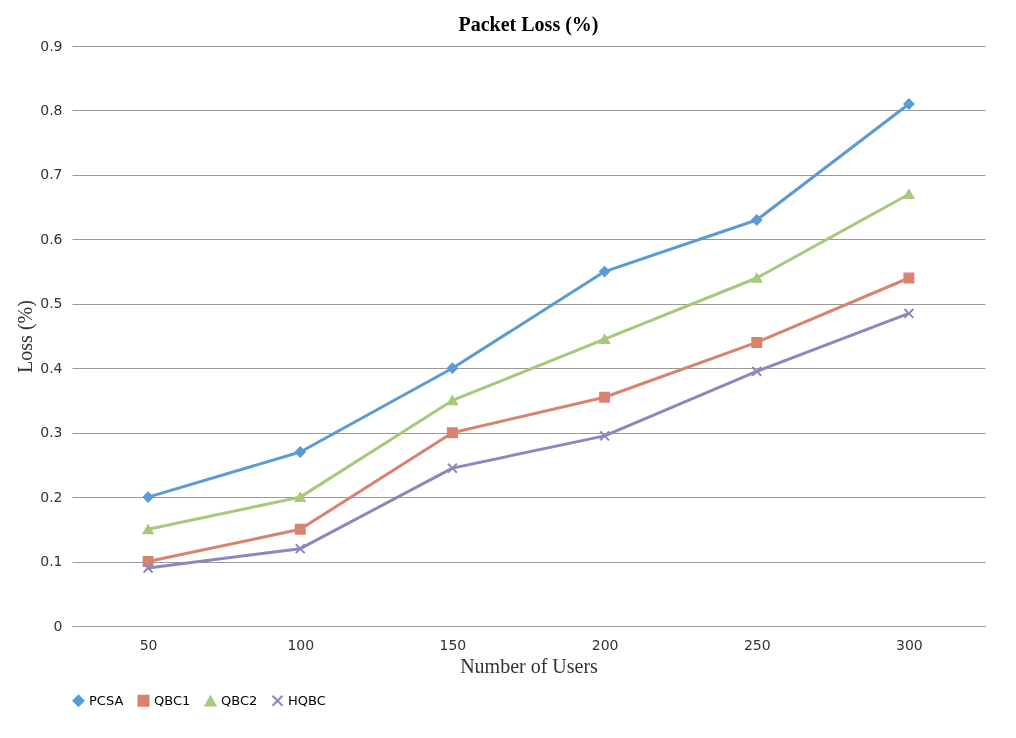 This screenshot has width=1016, height=738. What do you see at coordinates (51, 238) in the screenshot?
I see `y-tick-label: 0.6` at bounding box center [51, 238].